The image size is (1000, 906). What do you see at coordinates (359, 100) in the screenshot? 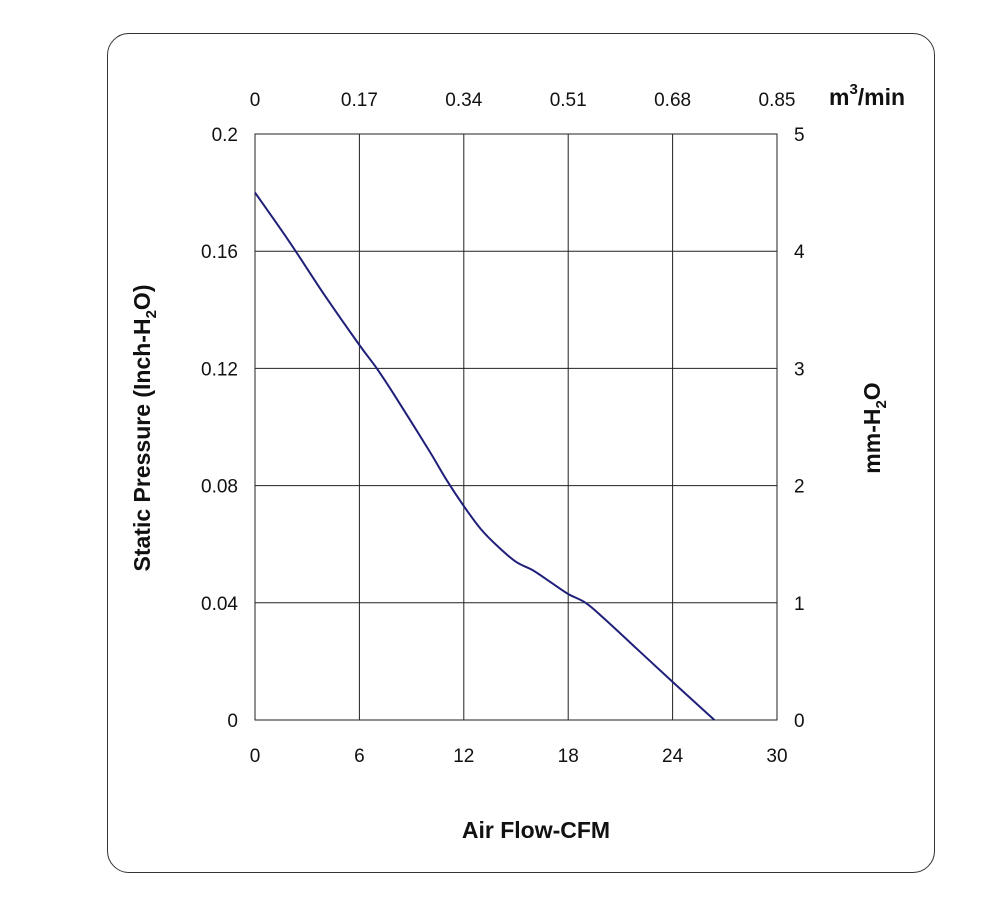
I see `top-x-tick-label: 0.17` at bounding box center [359, 100].